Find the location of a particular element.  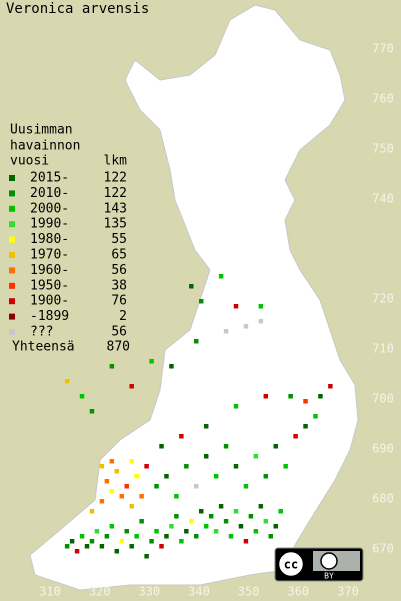

x-tick-label: 350 is located at coordinates (249, 592).